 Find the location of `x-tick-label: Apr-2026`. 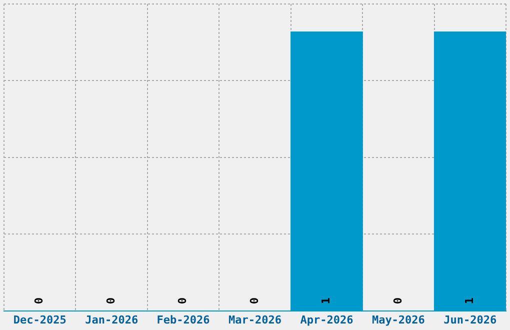

x-tick-label: Apr-2026 is located at coordinates (327, 319).